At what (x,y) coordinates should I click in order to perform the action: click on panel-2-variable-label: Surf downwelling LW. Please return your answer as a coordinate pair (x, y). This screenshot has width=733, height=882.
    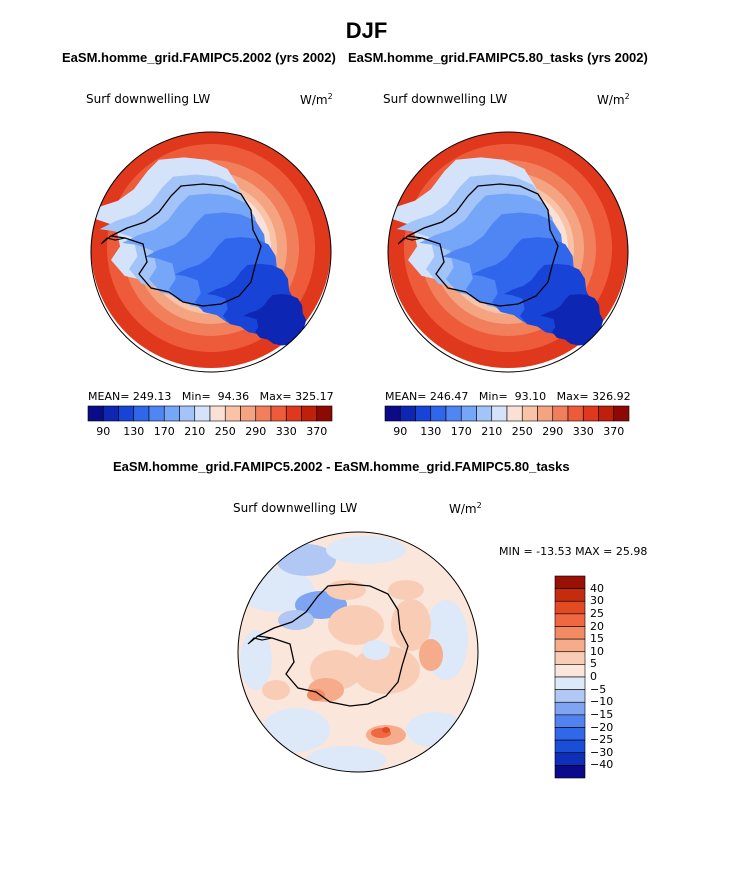
    Looking at the image, I should click on (445, 99).